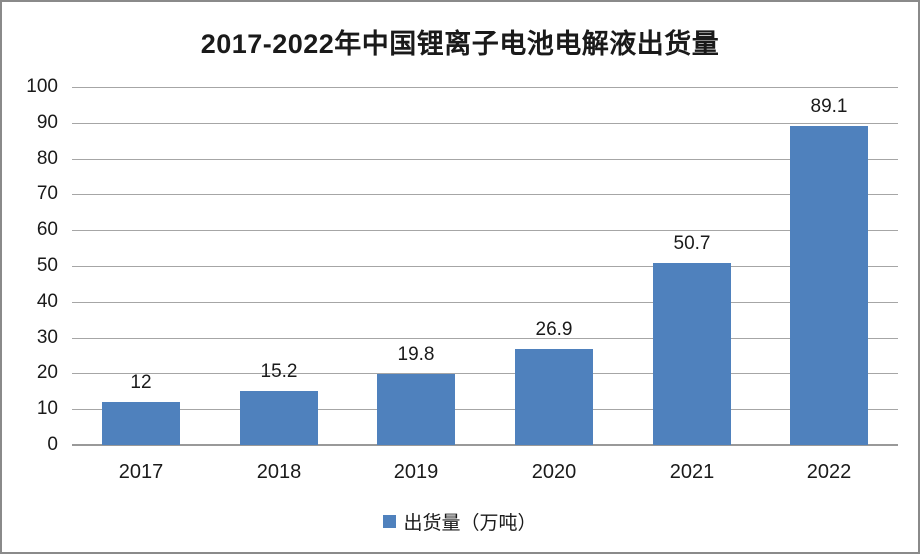 The height and width of the screenshot is (554, 920). What do you see at coordinates (141, 472) in the screenshot?
I see `x-axis-tick-label: 2017` at bounding box center [141, 472].